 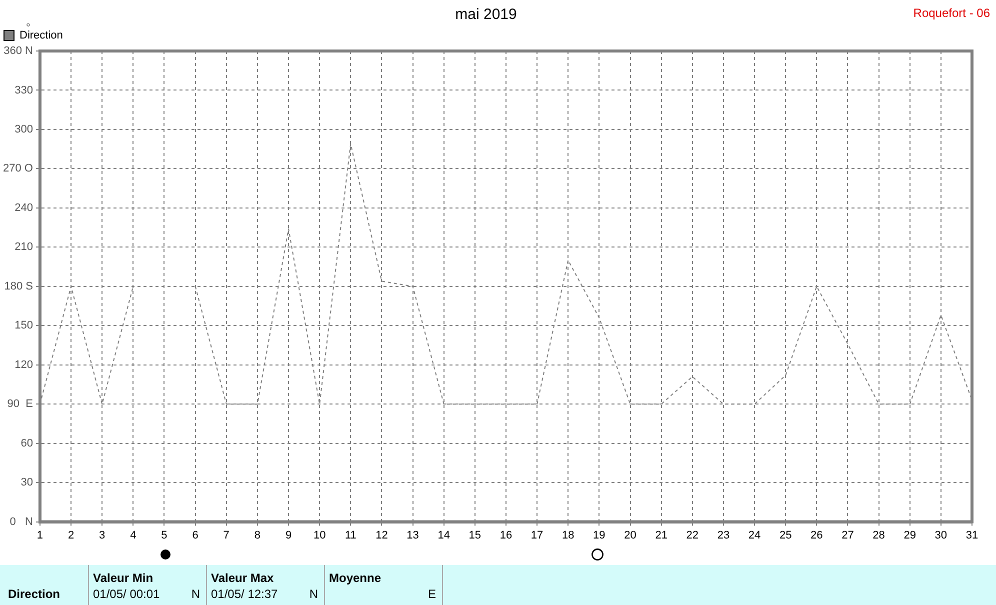 I want to click on y-tick-label: 0 N, so click(x=22, y=522).